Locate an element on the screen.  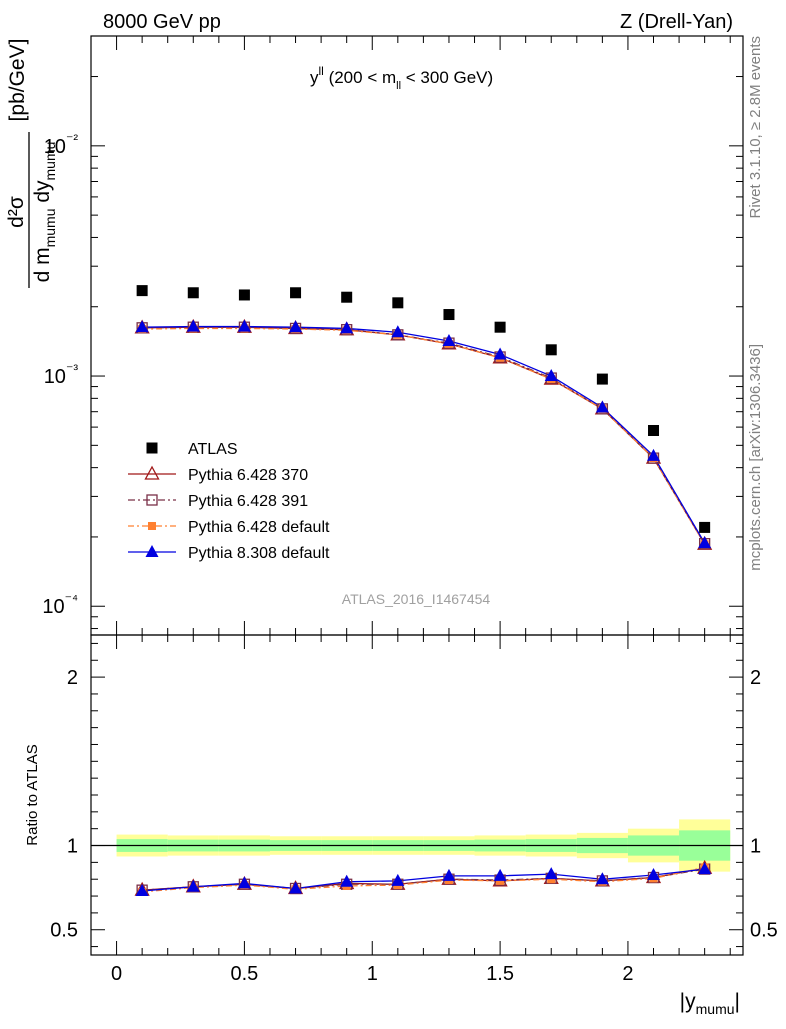
legend-label-3: Pythia 6.428 default is located at coordinates (259, 527).